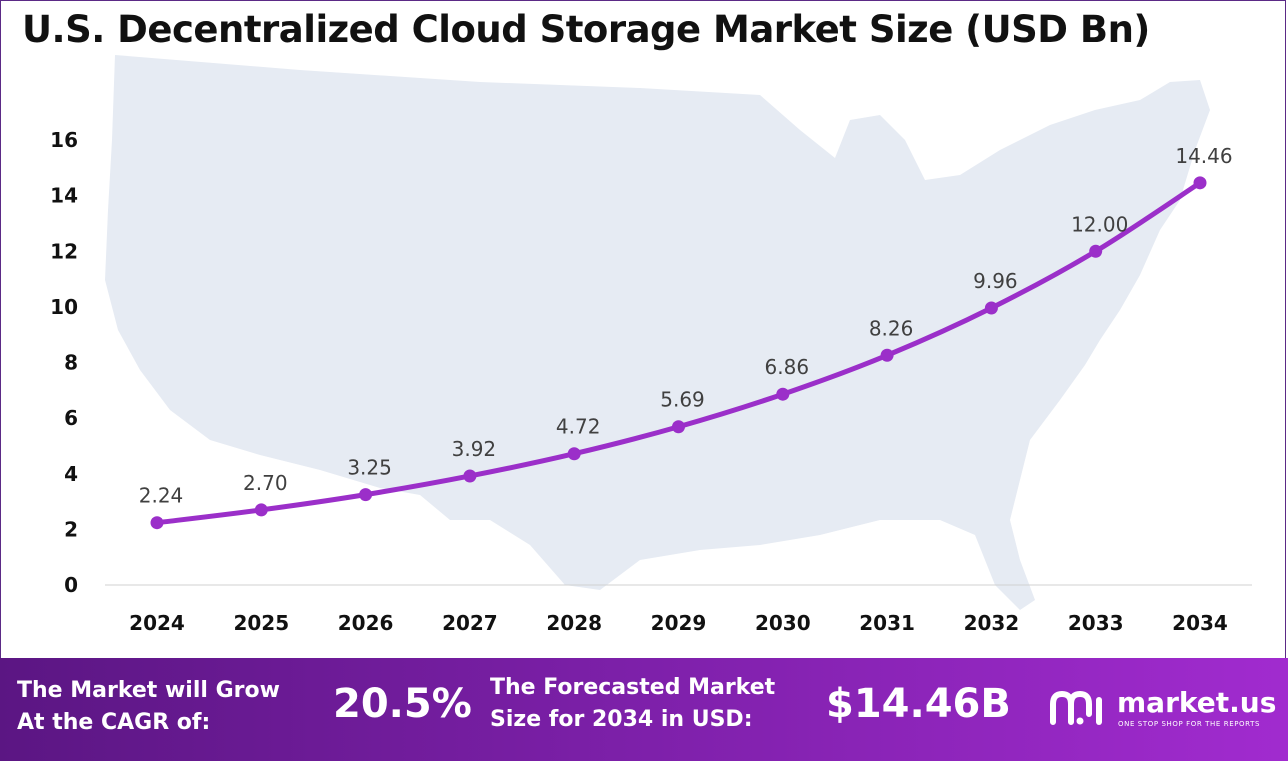 This screenshot has height=761, width=1288. What do you see at coordinates (402, 704) in the screenshot?
I see `cagr-value: 20.5%` at bounding box center [402, 704].